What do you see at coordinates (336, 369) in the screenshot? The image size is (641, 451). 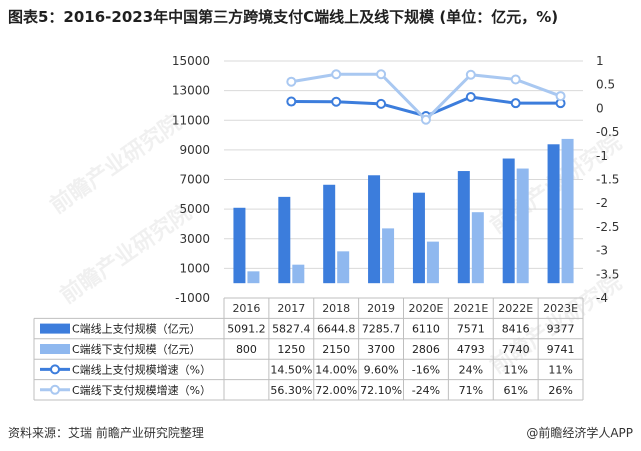 I see `data-label: 14.00%` at bounding box center [336, 369].